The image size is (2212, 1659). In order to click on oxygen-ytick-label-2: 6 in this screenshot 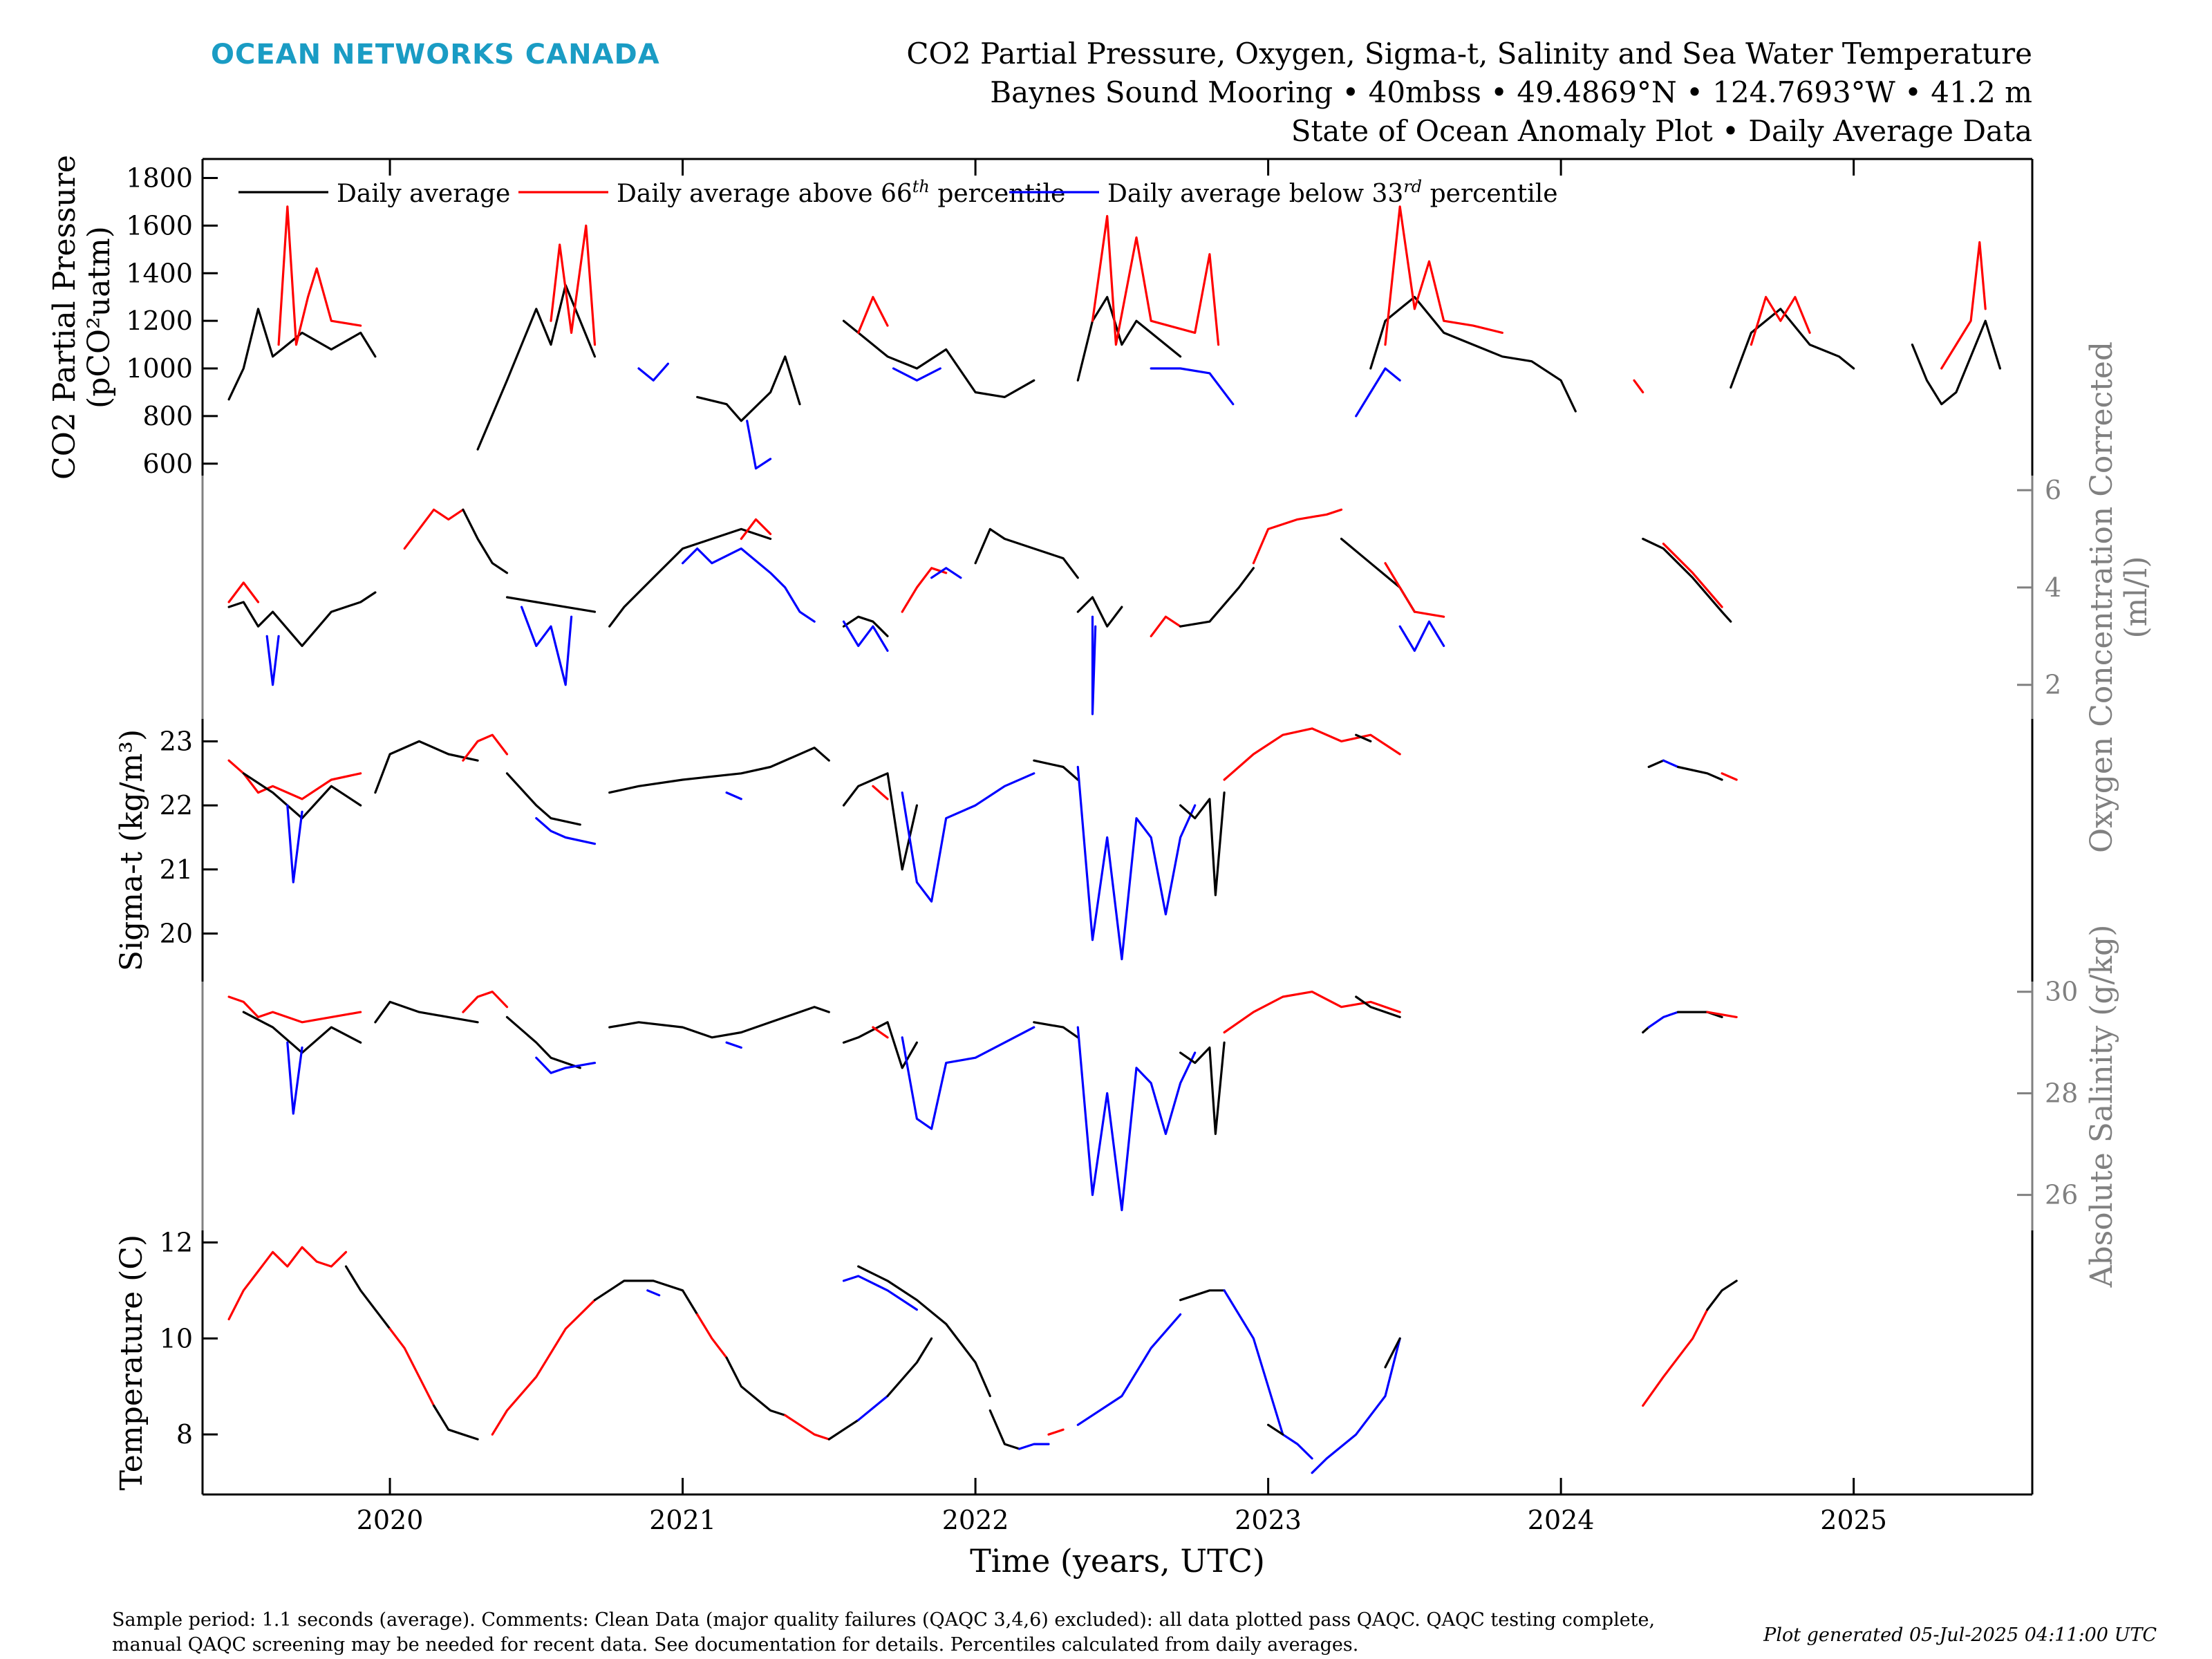, I will do `click(2053, 490)`.